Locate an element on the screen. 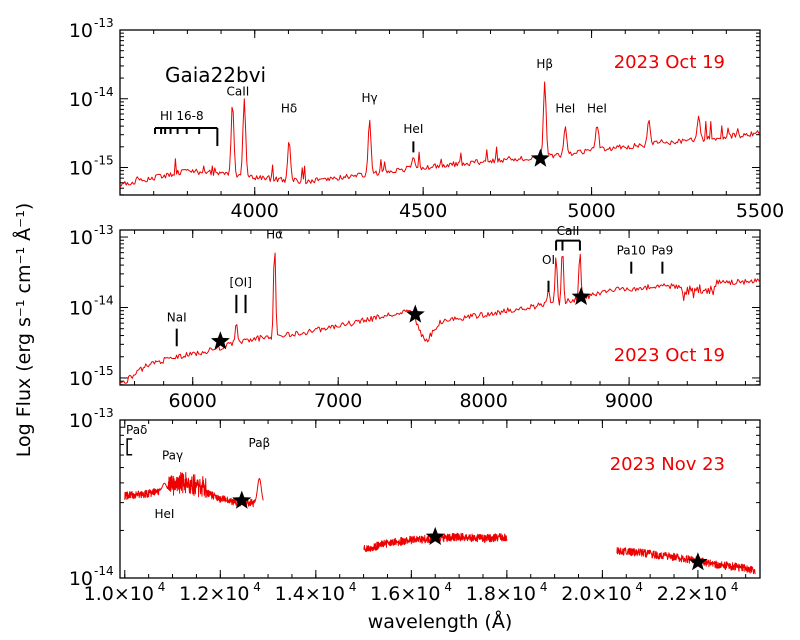 Image resolution: width=800 pixels, height=640 pixels. x-tick-label: 1.4×10 is located at coordinates (310, 594).